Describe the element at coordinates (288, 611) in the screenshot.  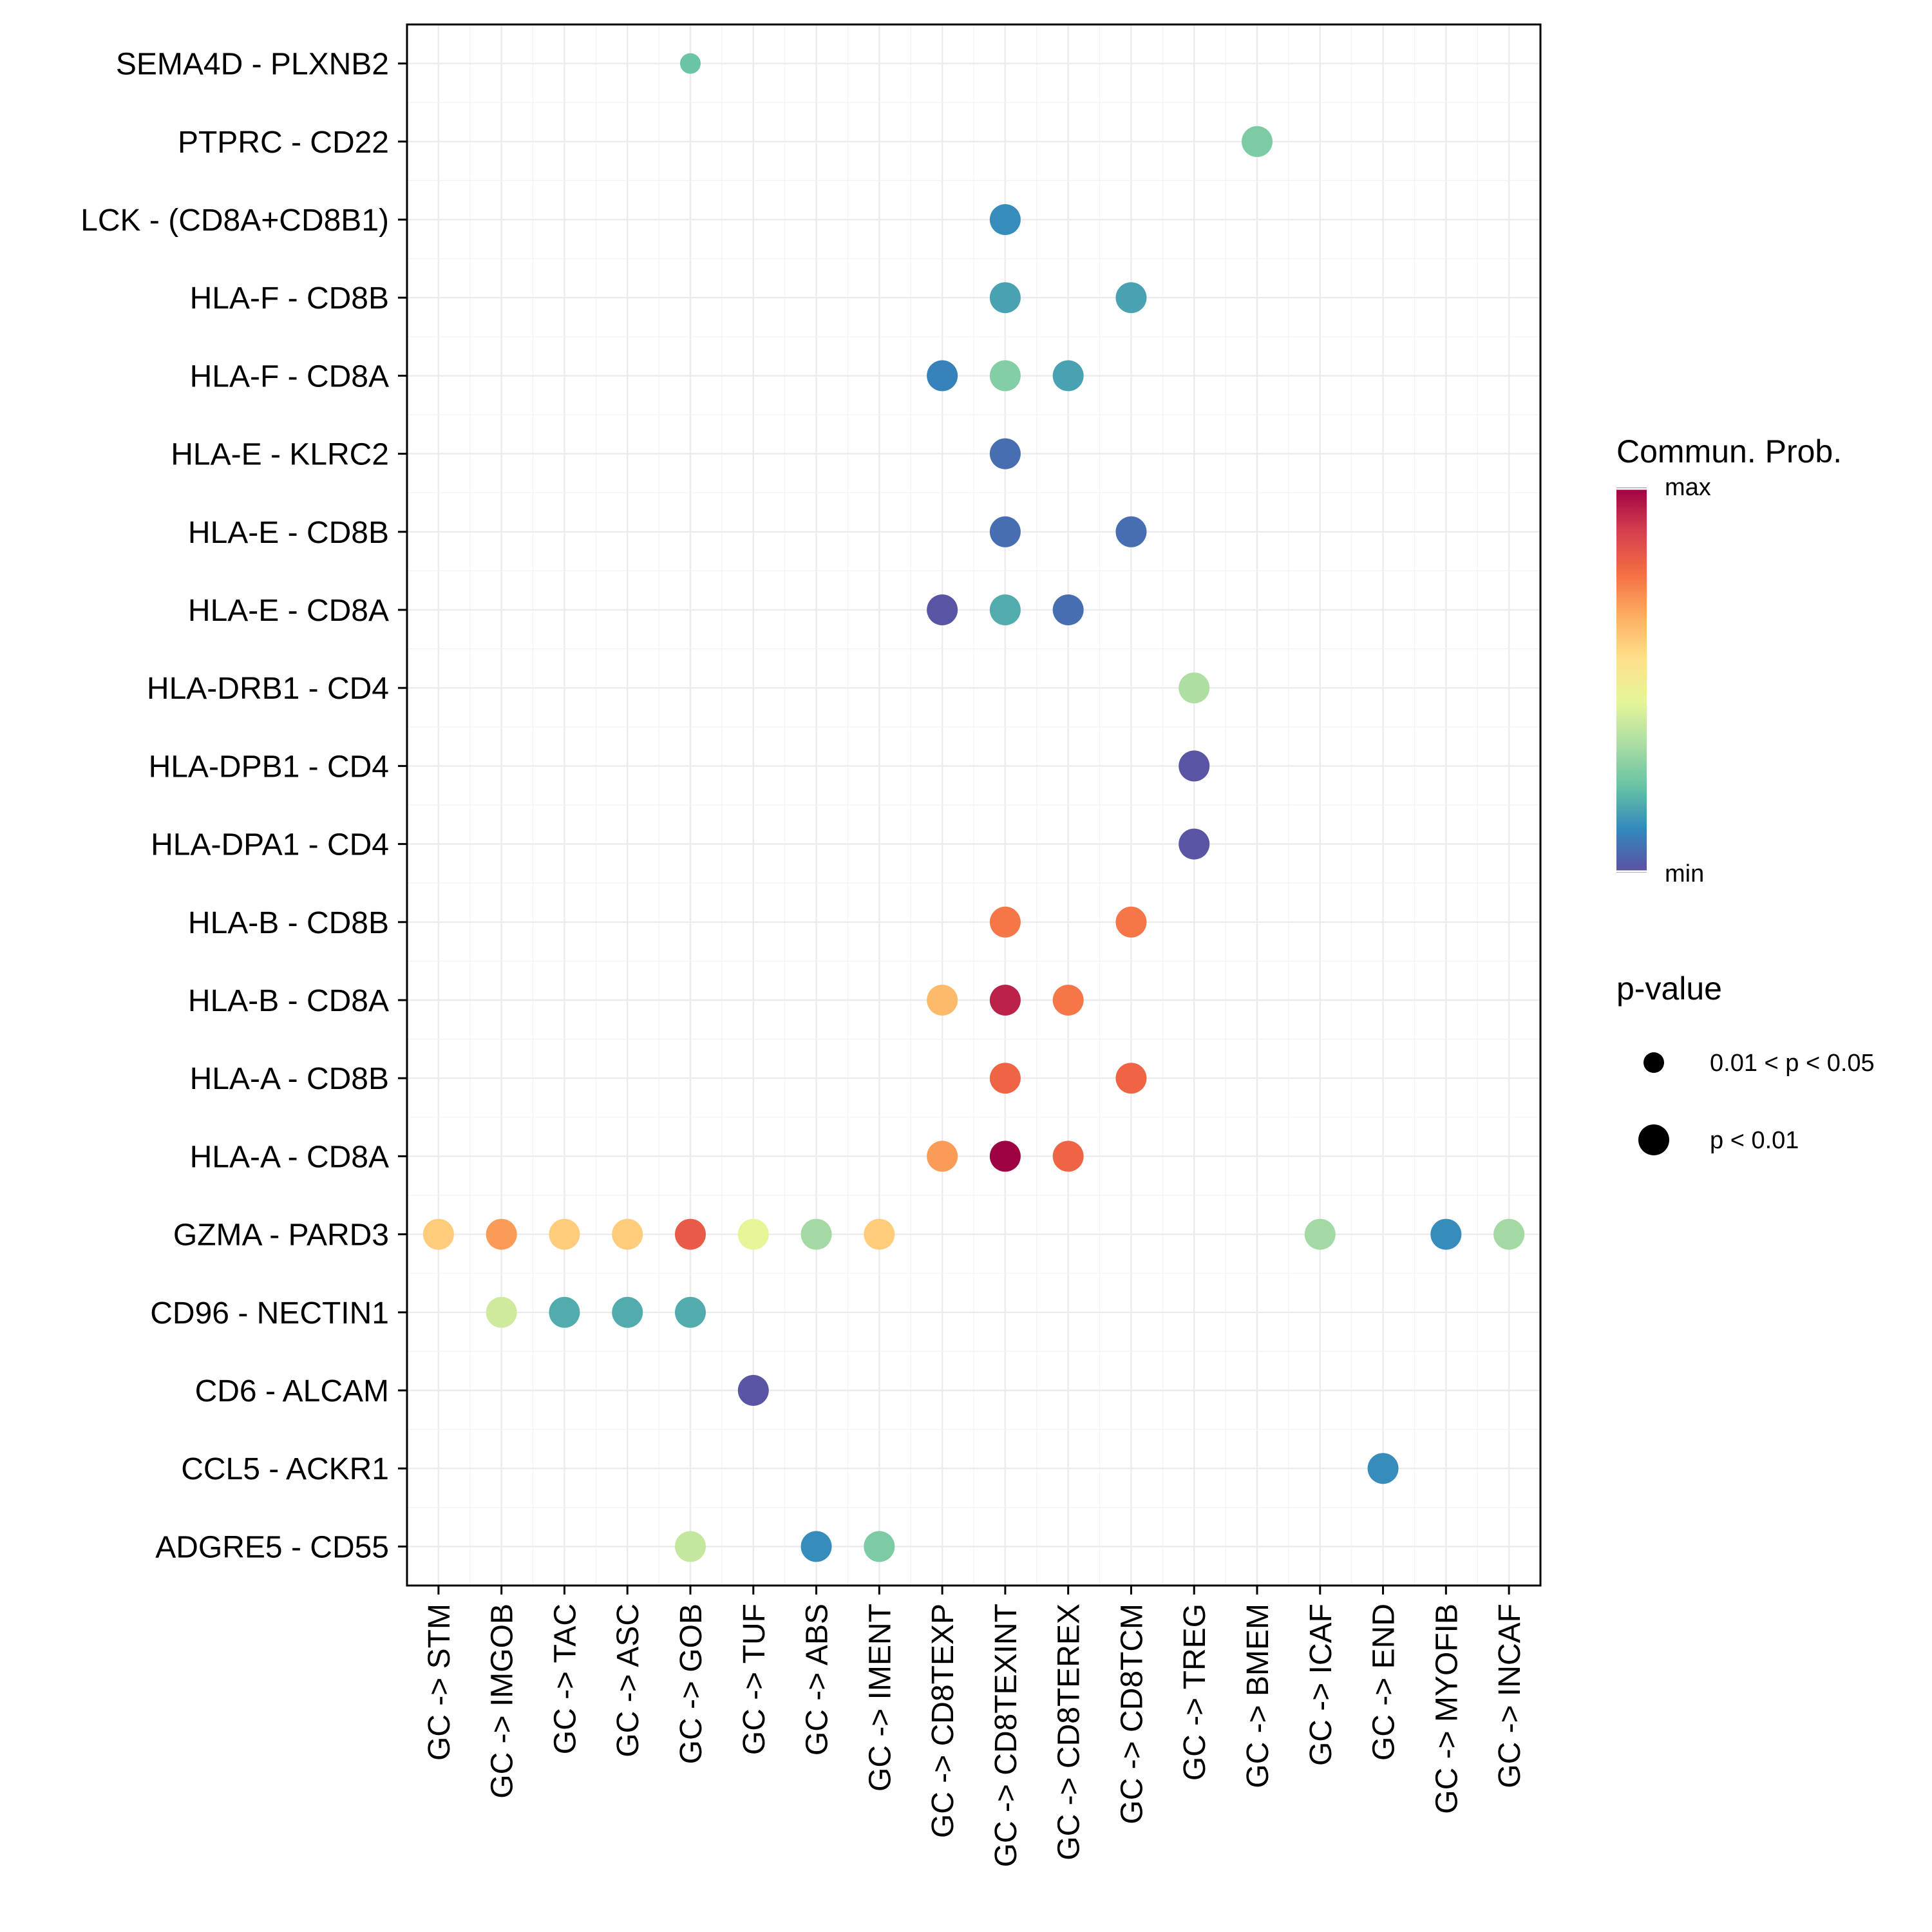
I see `y-tick-label: HLA-E - CD8A` at that location.